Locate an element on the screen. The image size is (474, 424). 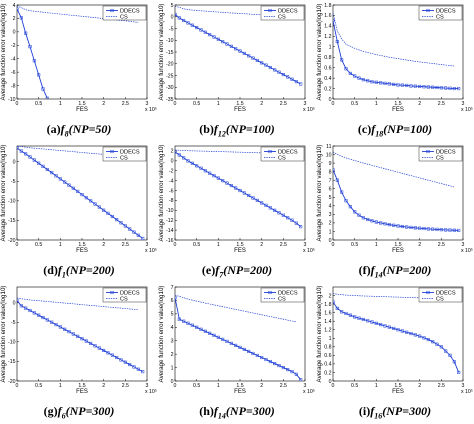
legend-label-ddecs: DDECS is located at coordinates (446, 293).